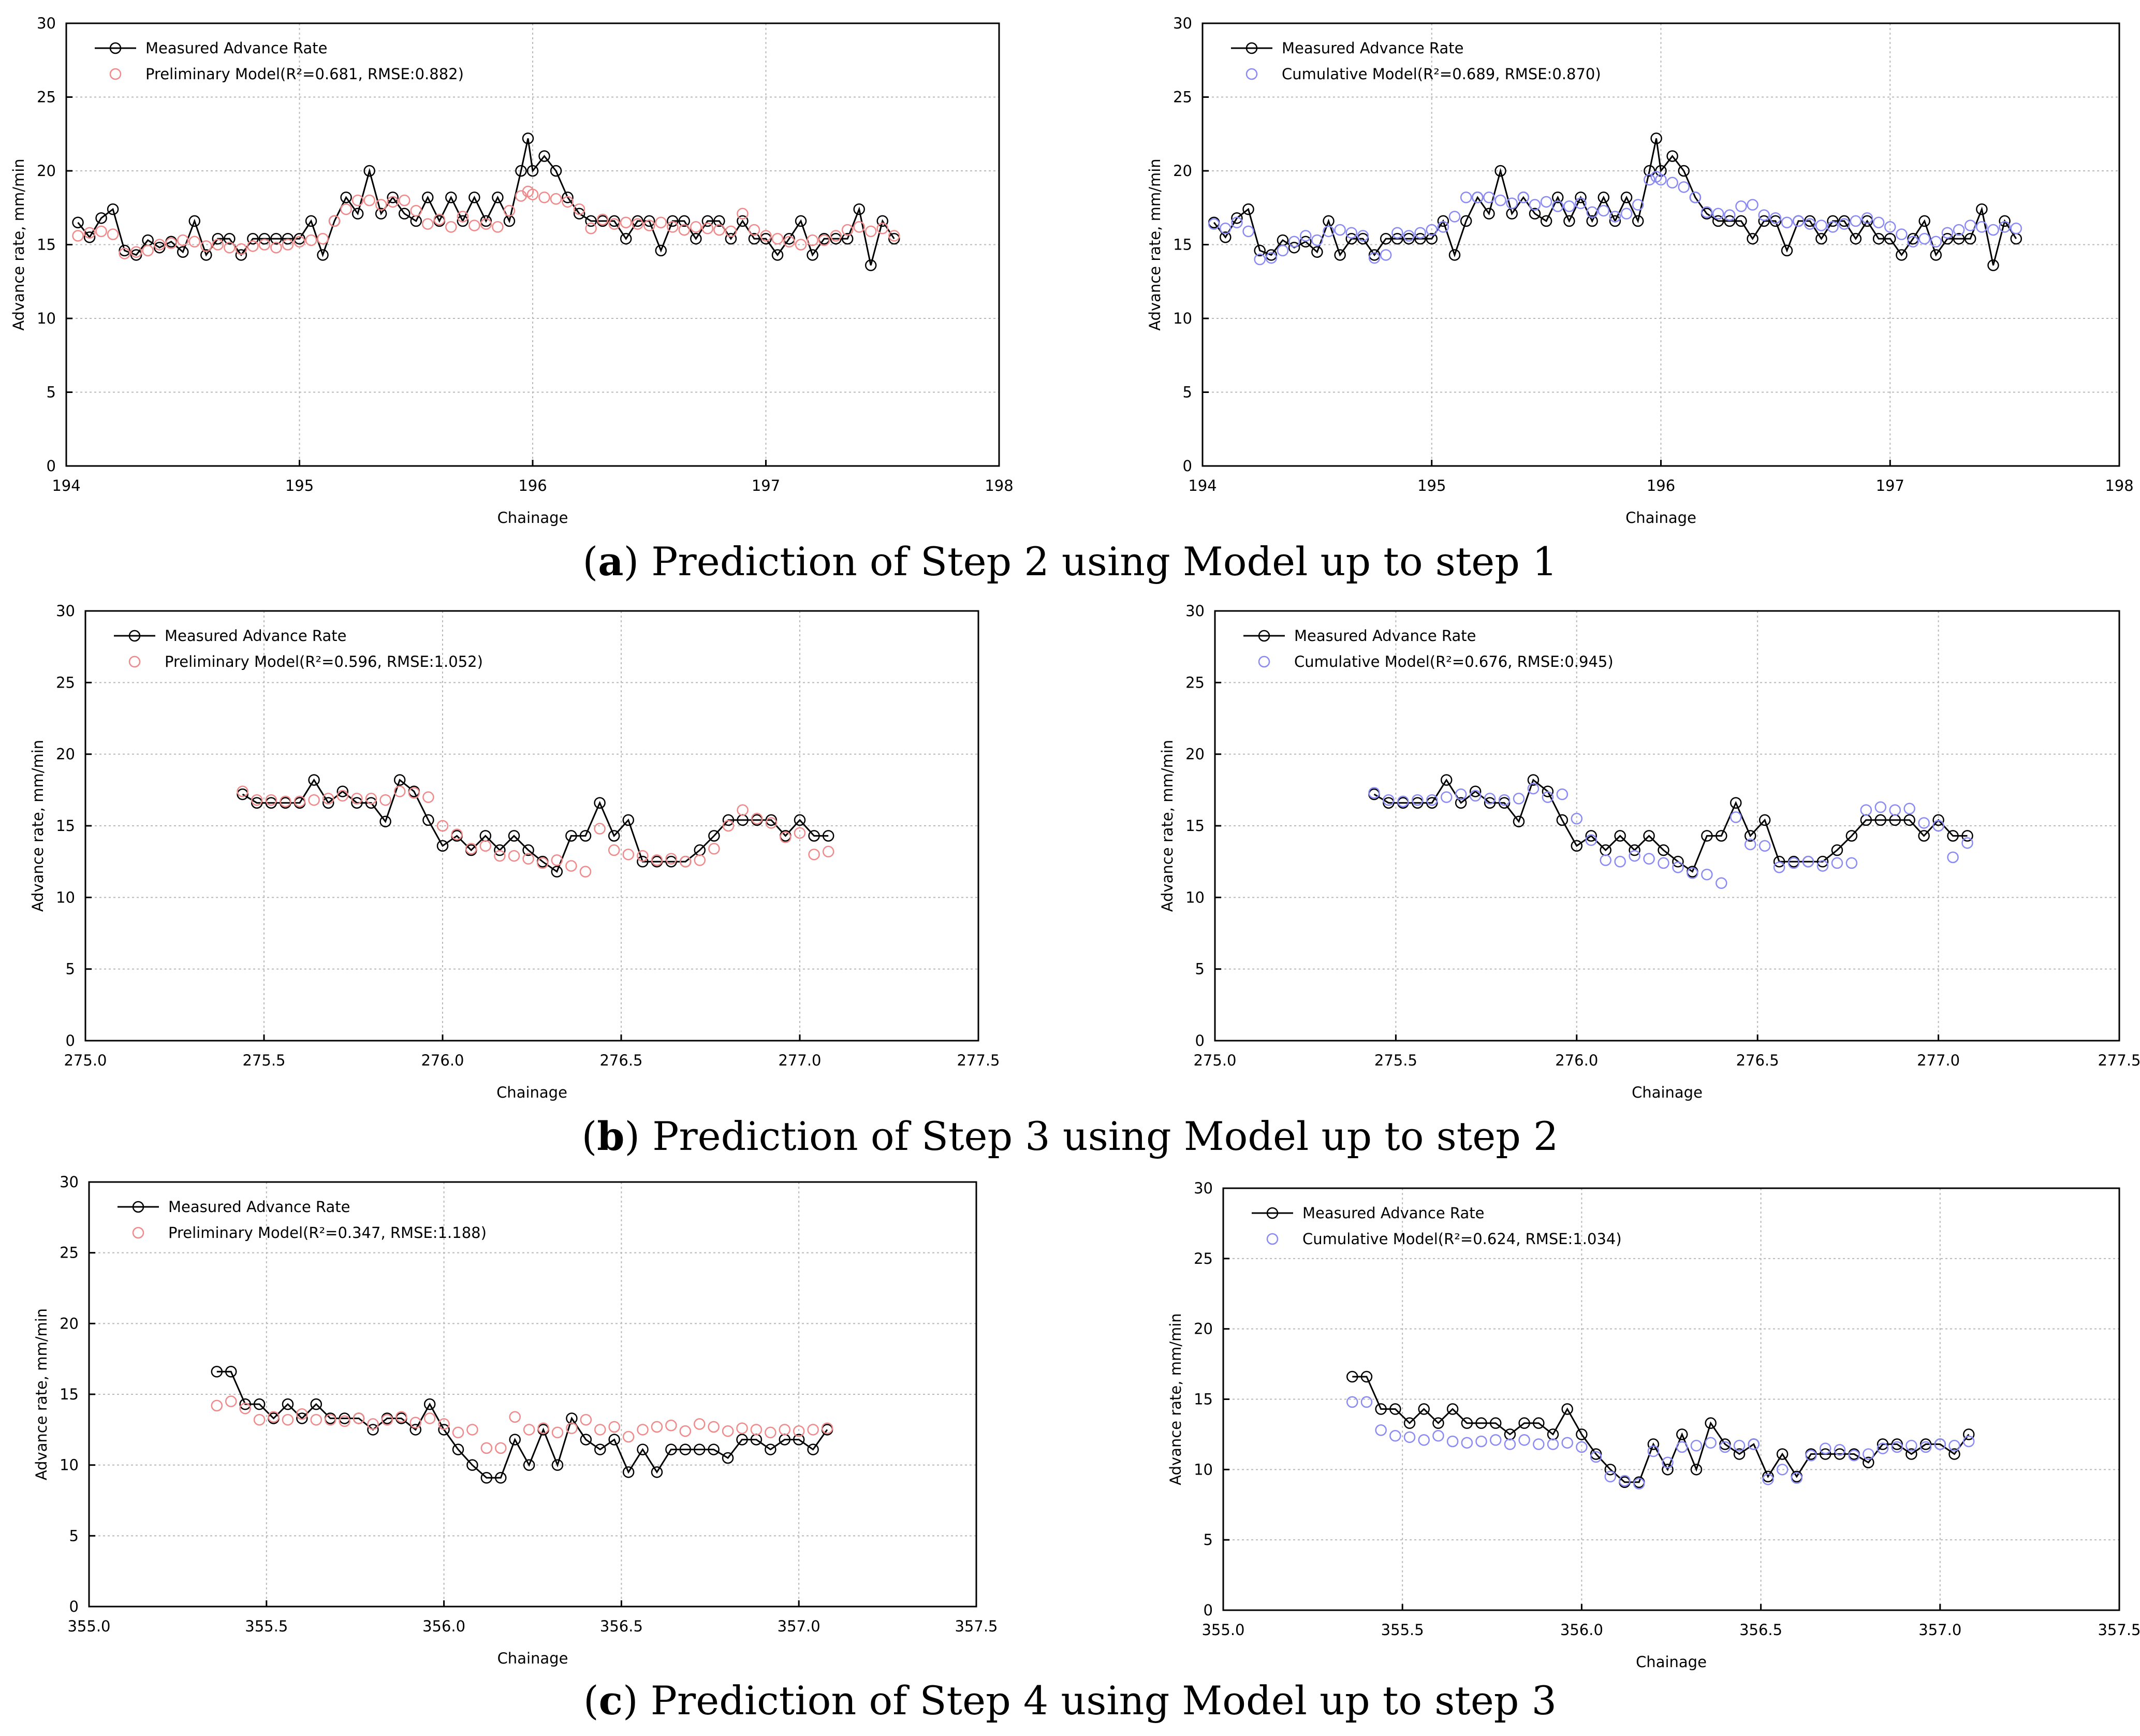 This screenshot has height=1736, width=2140. Describe the element at coordinates (1203, 1188) in the screenshot. I see `y-tick-label: 30` at that location.